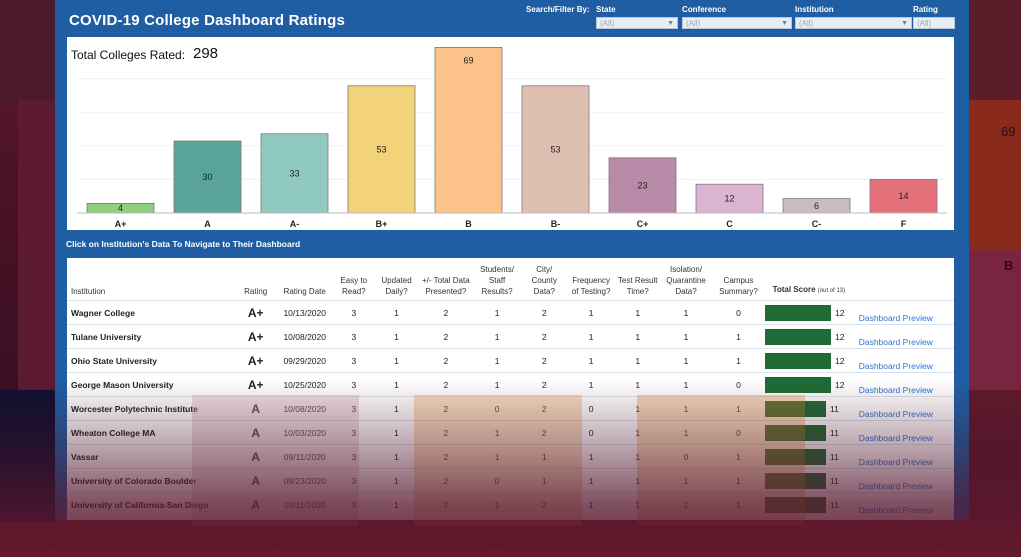 Image resolution: width=1021 pixels, height=557 pixels. I want to click on bg-ghost-bar, so click(721, 460).